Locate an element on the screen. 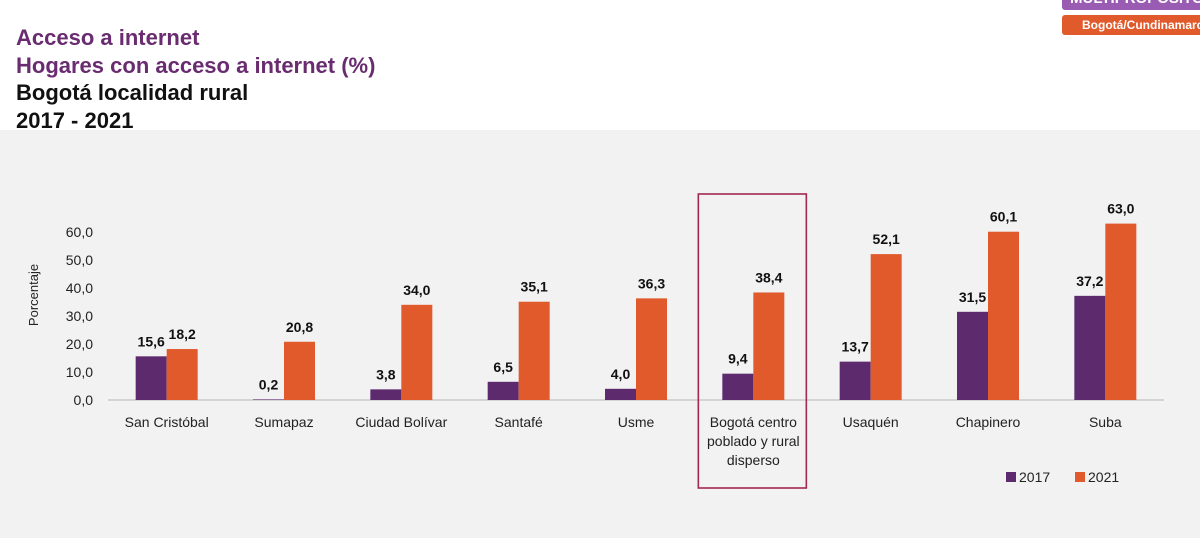 The height and width of the screenshot is (538, 1200). title-area: Bogotá localidad rural is located at coordinates (132, 92).